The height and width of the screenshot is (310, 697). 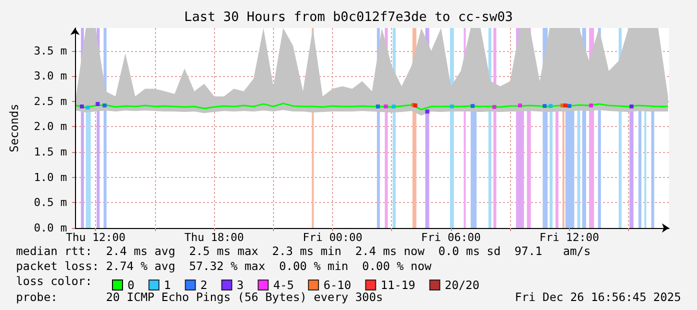 I want to click on text: Fri Dec 26 16:56:45 2025, so click(x=597, y=297).